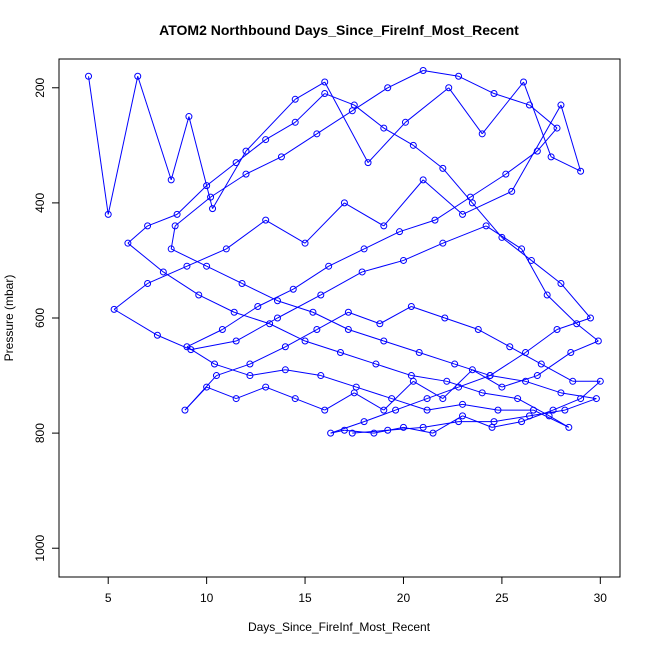 Image resolution: width=650 pixels, height=650 pixels. What do you see at coordinates (108, 598) in the screenshot?
I see `x-tick-label: 5` at bounding box center [108, 598].